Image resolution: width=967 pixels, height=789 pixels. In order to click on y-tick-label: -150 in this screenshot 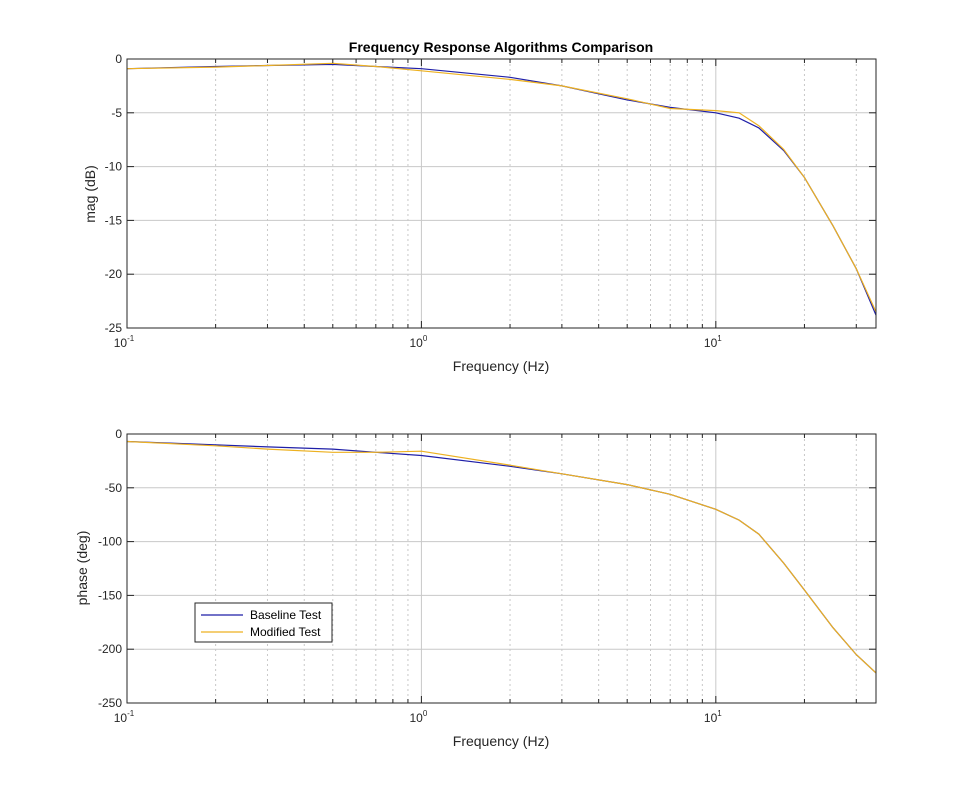, I will do `click(110, 595)`.